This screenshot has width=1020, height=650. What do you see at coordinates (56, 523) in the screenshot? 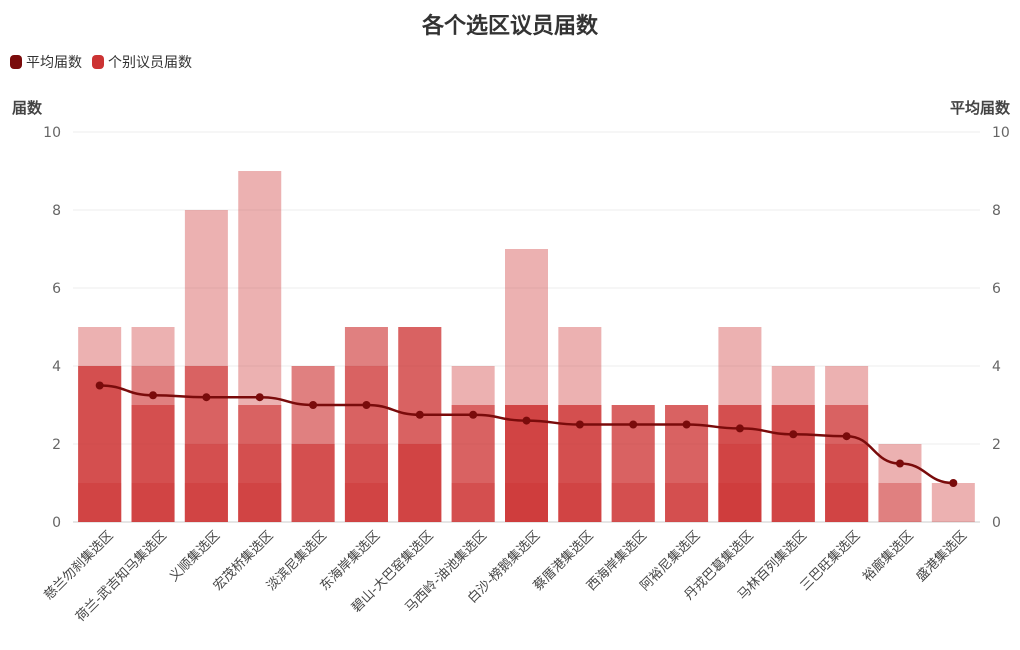
I see `y-tick-label-left: 0` at bounding box center [56, 523].